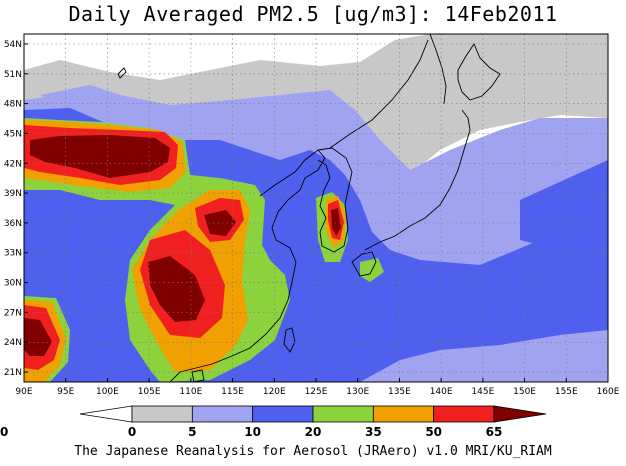 This screenshot has width=626, height=466. What do you see at coordinates (192, 432) in the screenshot?
I see `colorbar-label: 5` at bounding box center [192, 432].